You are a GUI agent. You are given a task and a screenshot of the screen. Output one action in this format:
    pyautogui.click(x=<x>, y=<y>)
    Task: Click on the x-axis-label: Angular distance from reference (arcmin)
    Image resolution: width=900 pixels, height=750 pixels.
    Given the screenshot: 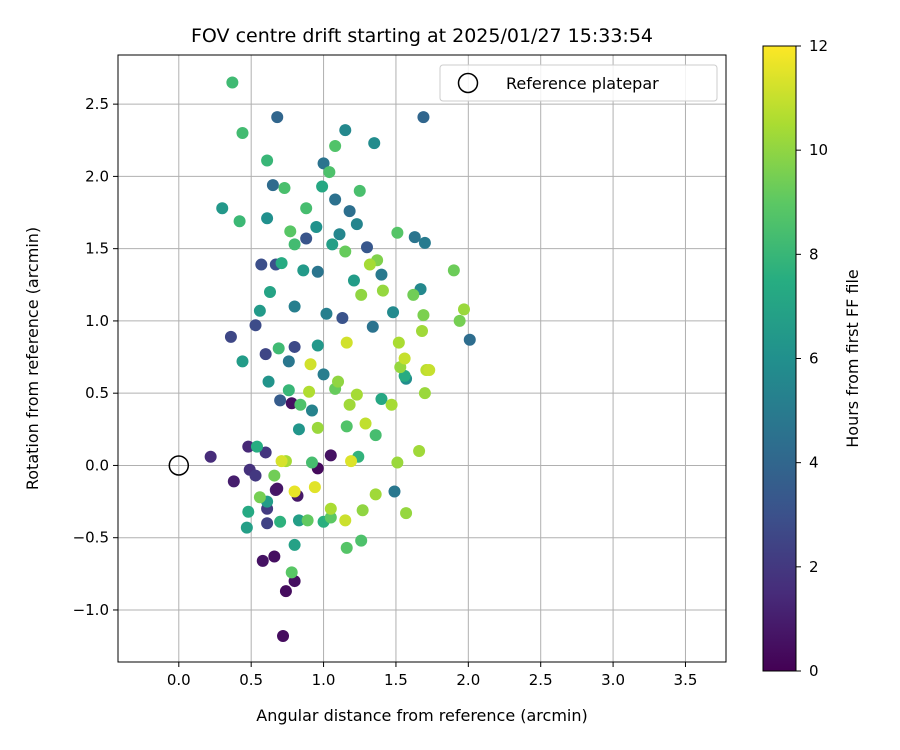 What is the action you would take?
    pyautogui.click(x=421, y=715)
    